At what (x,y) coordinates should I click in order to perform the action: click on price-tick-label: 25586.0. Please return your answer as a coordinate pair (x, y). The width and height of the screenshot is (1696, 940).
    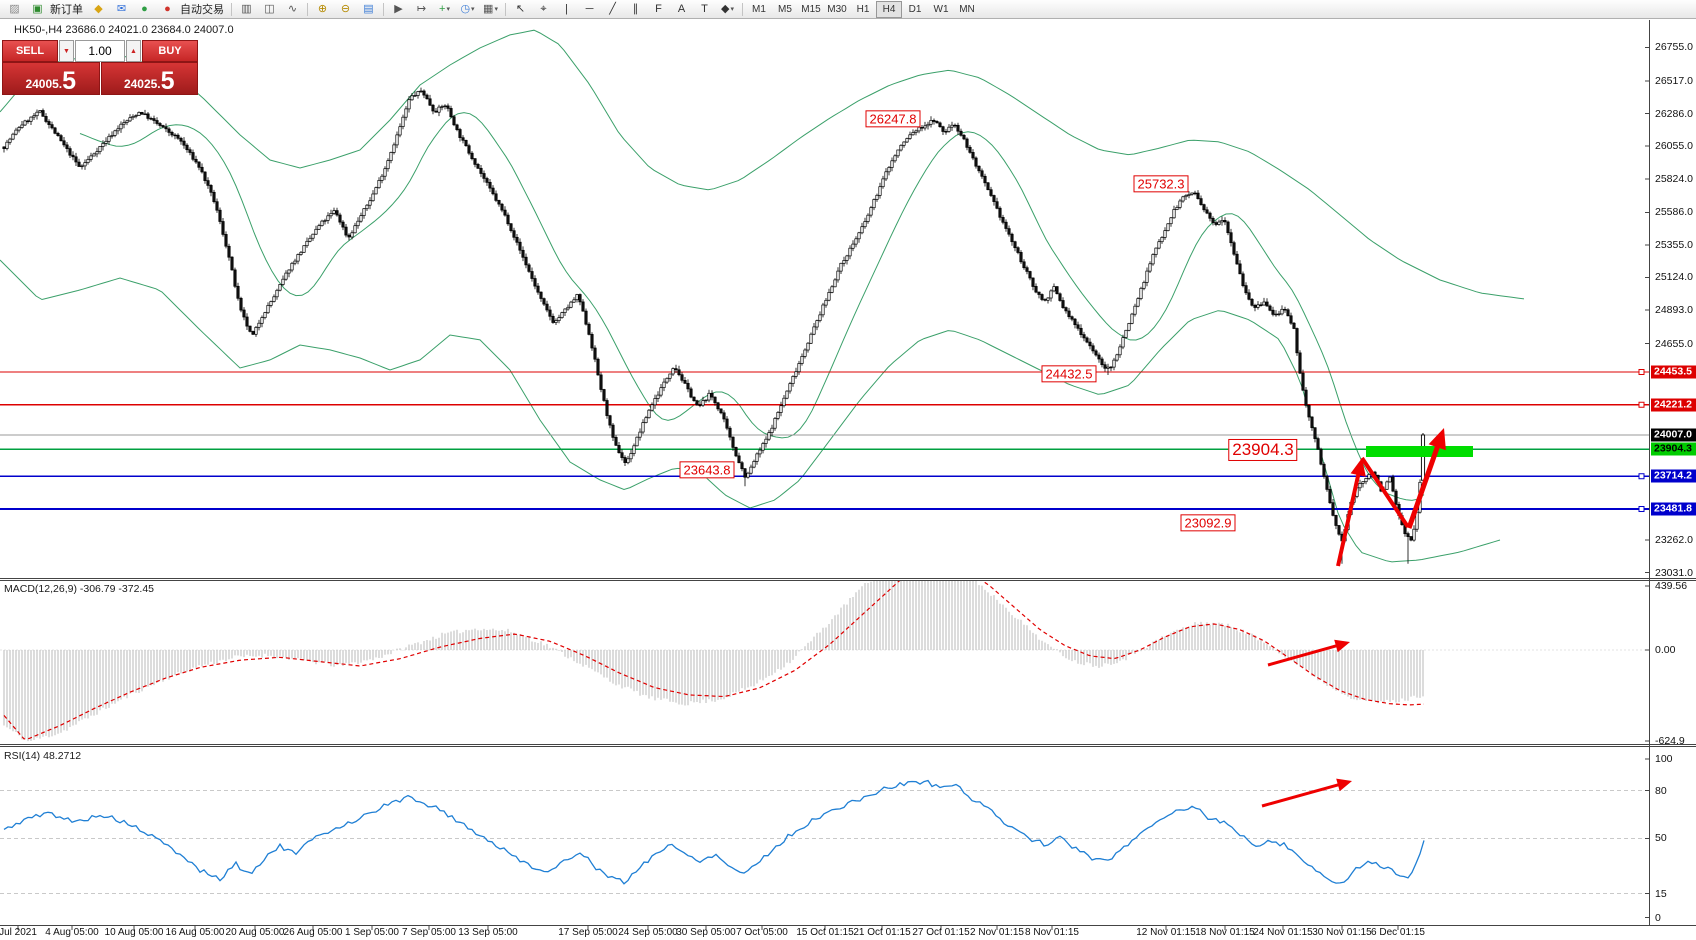
    Looking at the image, I should click on (1674, 212).